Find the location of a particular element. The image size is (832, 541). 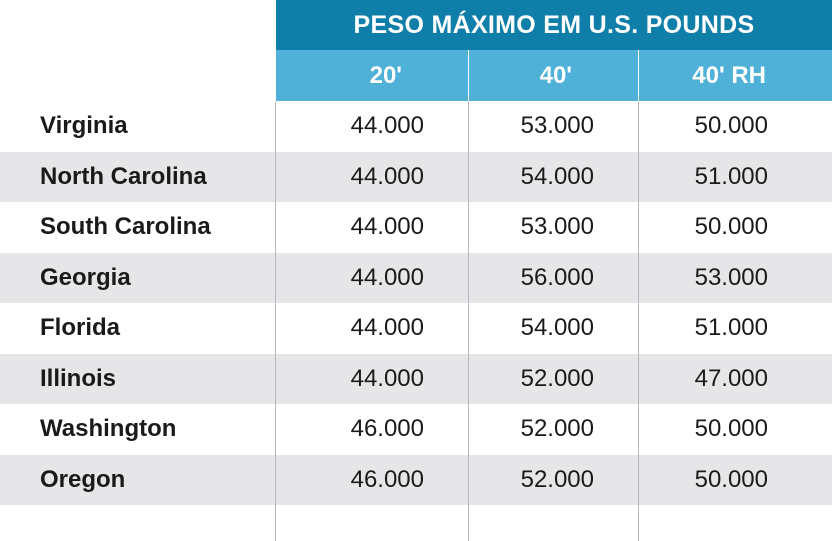

table-row: Florida 44.000 54.000 51.000 is located at coordinates (416, 328).